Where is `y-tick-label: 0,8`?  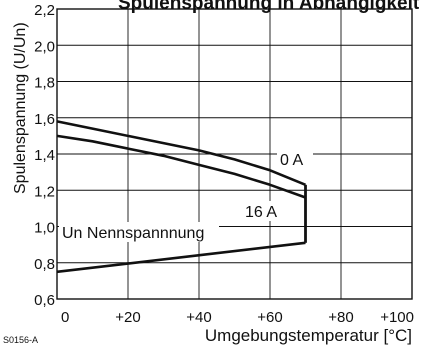 y-tick-label: 0,8 is located at coordinates (44, 264).